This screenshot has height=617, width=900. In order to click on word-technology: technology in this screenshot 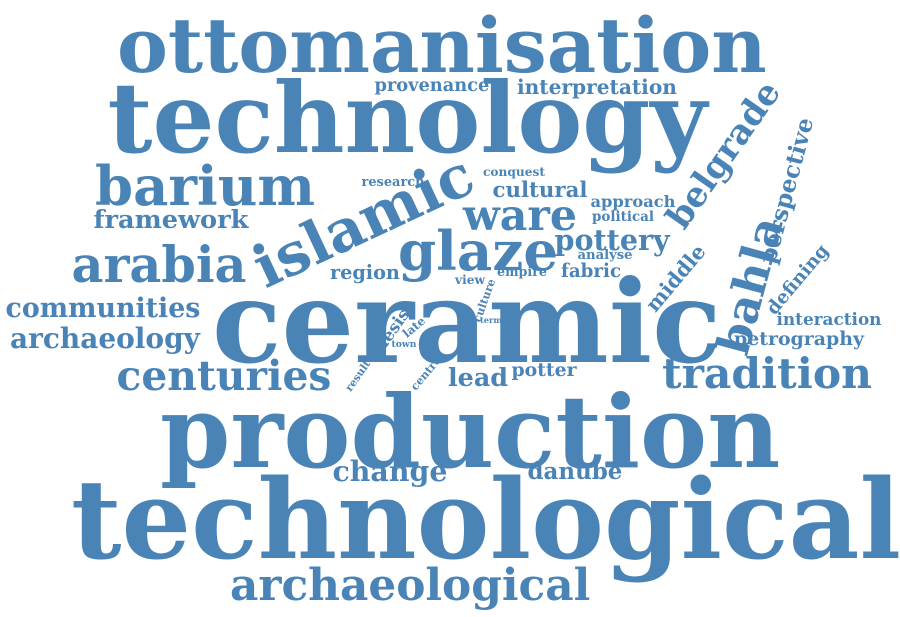, I will do `click(407, 117)`.